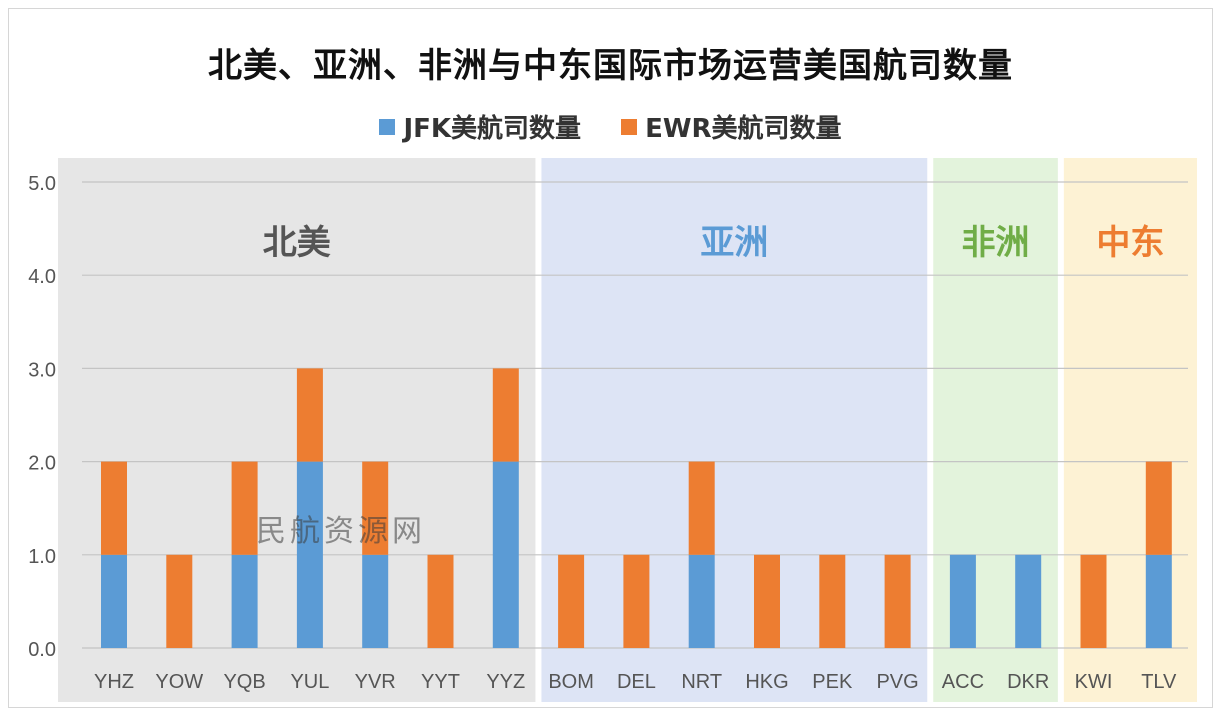 The width and height of the screenshot is (1221, 716). What do you see at coordinates (701, 508) in the screenshot?
I see `bar-NRT-ewr` at bounding box center [701, 508].